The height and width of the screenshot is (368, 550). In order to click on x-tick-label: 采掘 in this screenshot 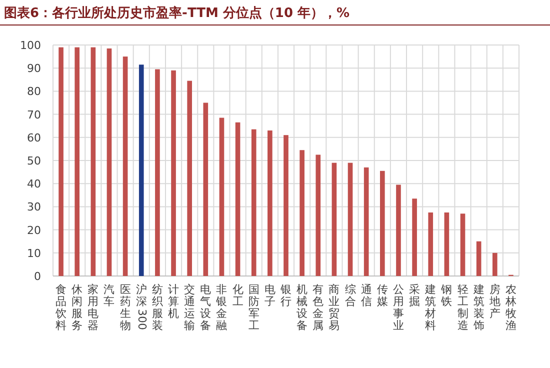, I will do `click(414, 295)`.